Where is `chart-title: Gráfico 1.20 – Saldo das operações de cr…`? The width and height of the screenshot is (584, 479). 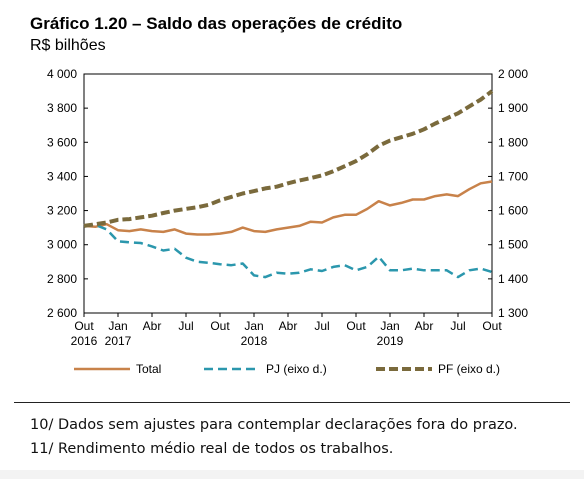
chart-title: Gráfico 1.20 – Saldo das operações de cr… is located at coordinates (216, 23).